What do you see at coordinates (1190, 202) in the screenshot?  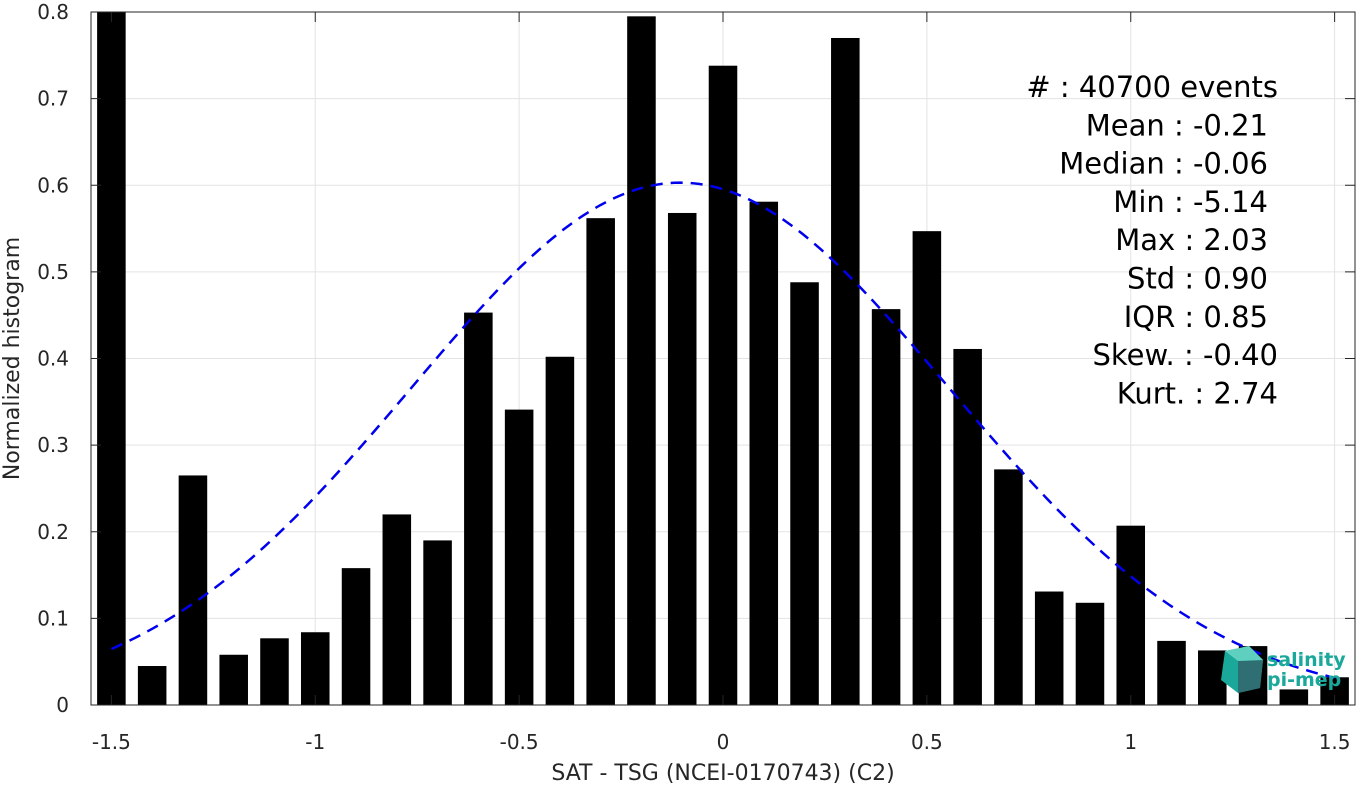 I see `stats-line: Min : -5.14` at bounding box center [1190, 202].